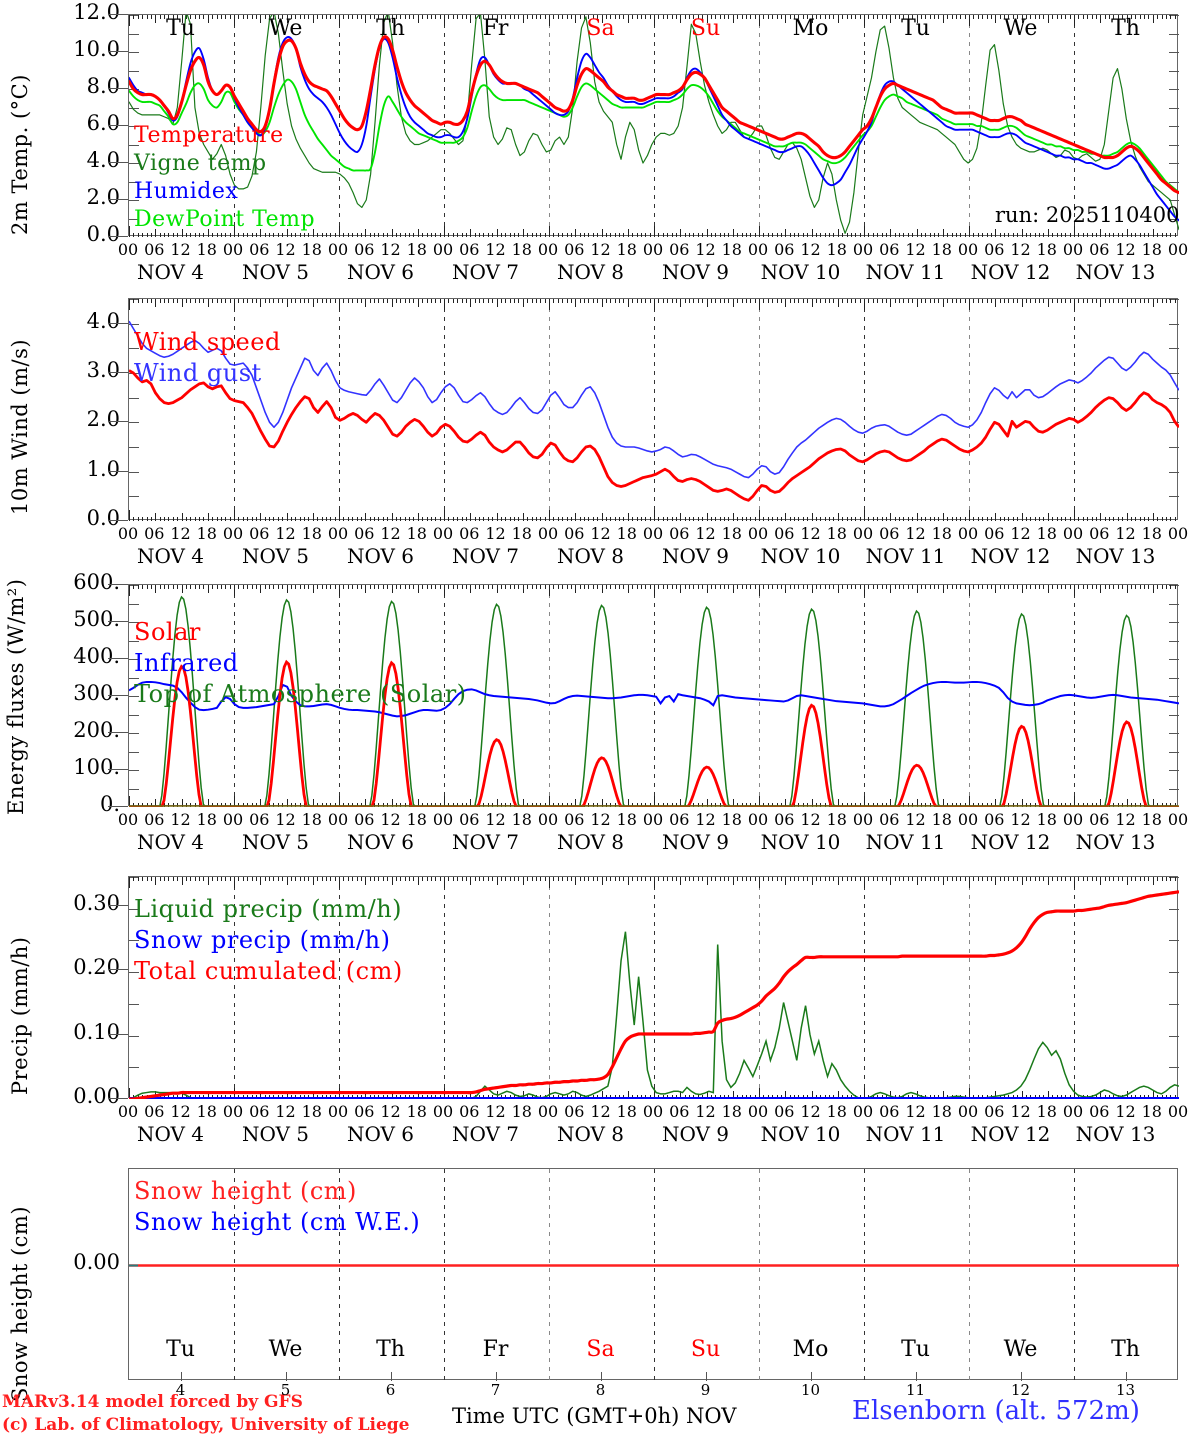  What do you see at coordinates (170, 842) in the screenshot?
I see `date-label: NOV 4` at bounding box center [170, 842].